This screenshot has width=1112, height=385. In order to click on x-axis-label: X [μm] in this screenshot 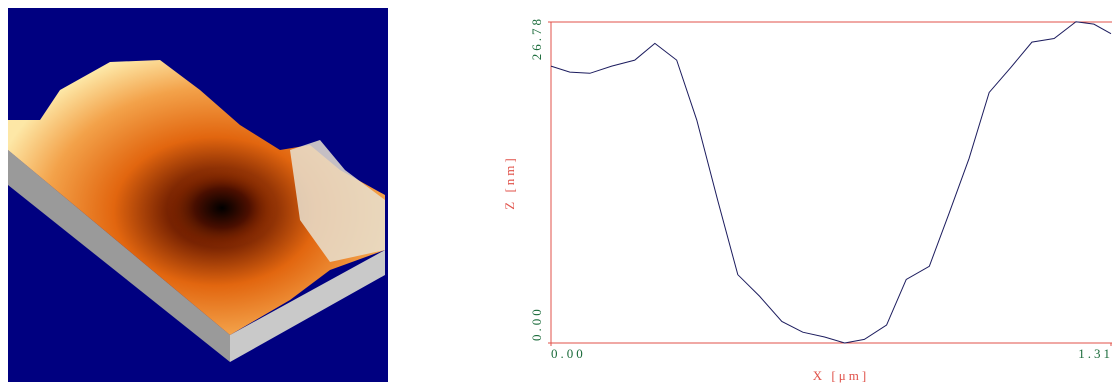, I will do `click(841, 375)`.